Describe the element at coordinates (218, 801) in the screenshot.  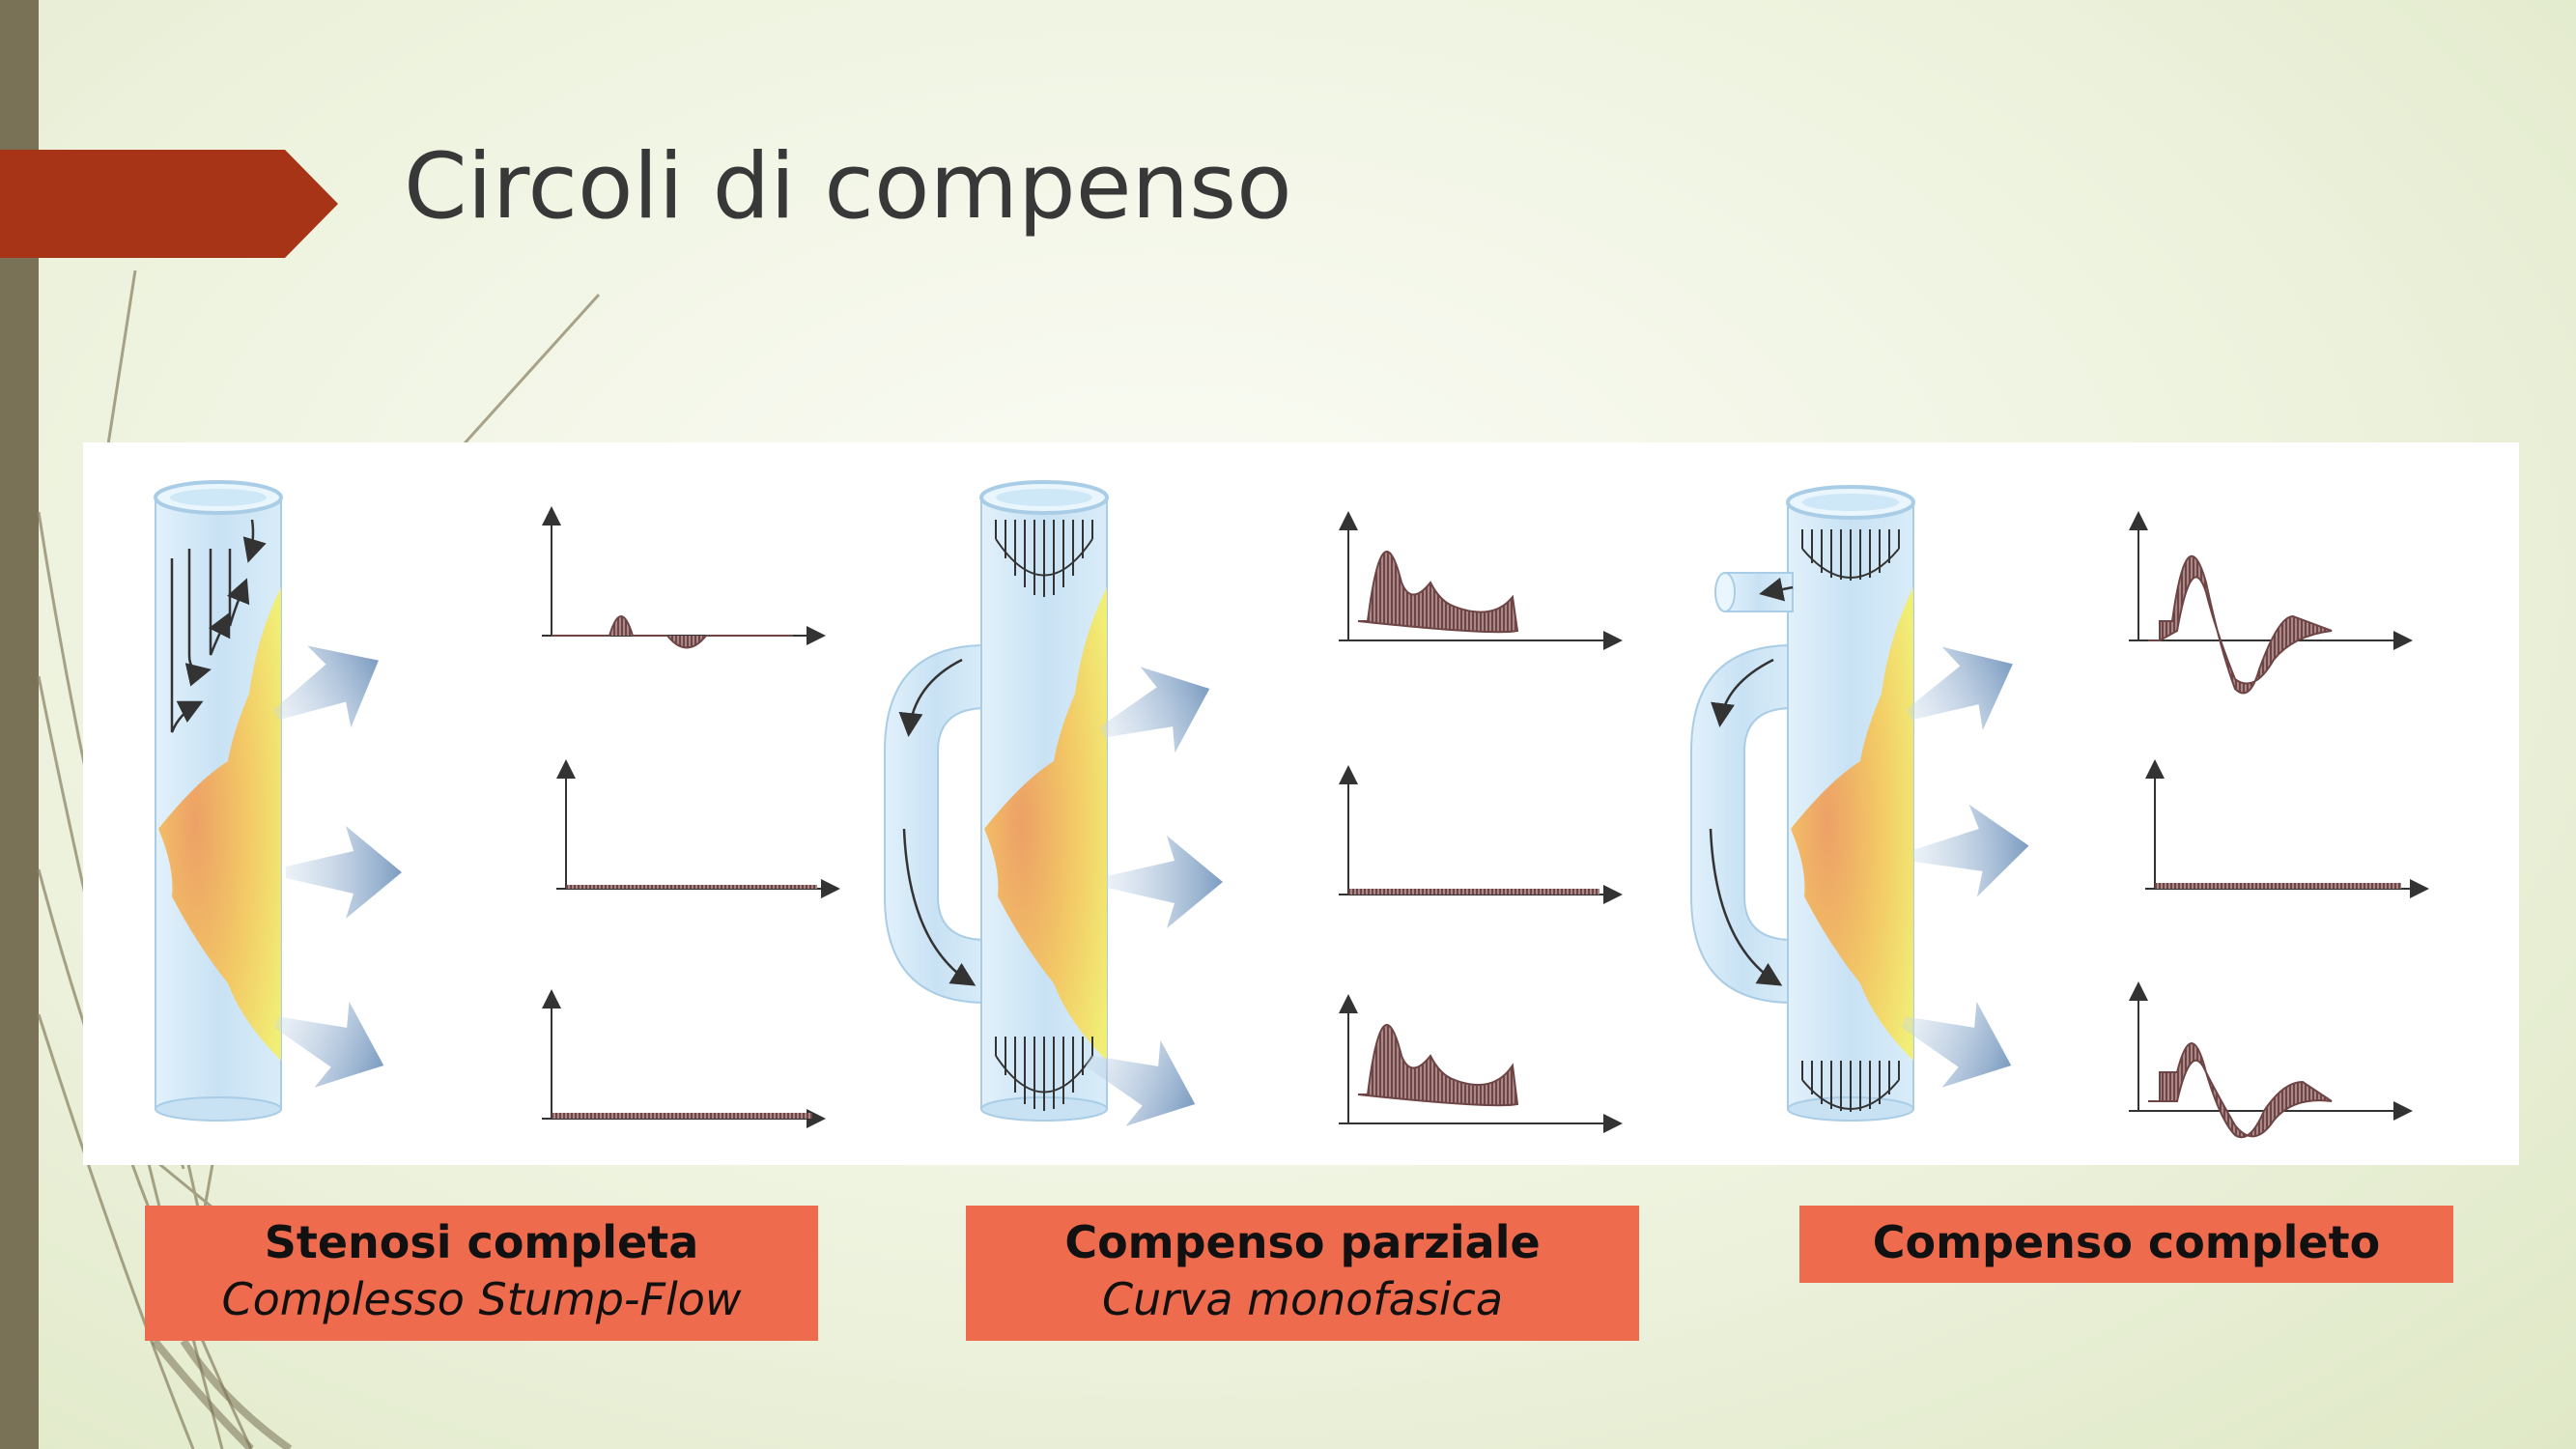
I see `occluded-vessel` at that location.